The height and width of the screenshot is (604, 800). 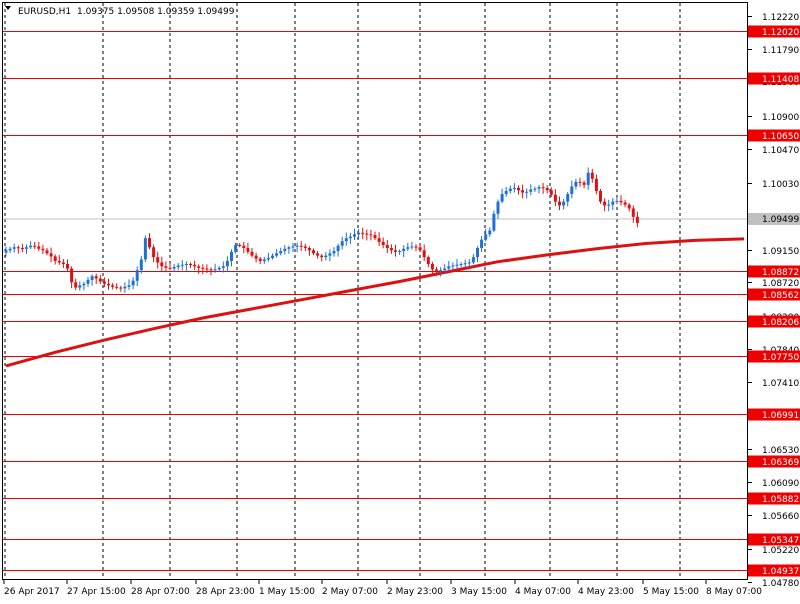 I want to click on y-tick-label: 1.10900, so click(x=780, y=118).